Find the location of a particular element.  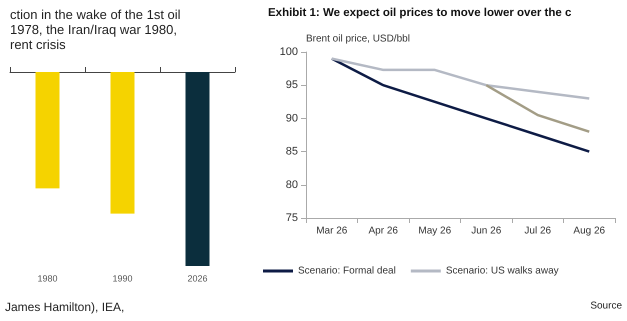

x-tick-label: Jun 26 is located at coordinates (486, 231).